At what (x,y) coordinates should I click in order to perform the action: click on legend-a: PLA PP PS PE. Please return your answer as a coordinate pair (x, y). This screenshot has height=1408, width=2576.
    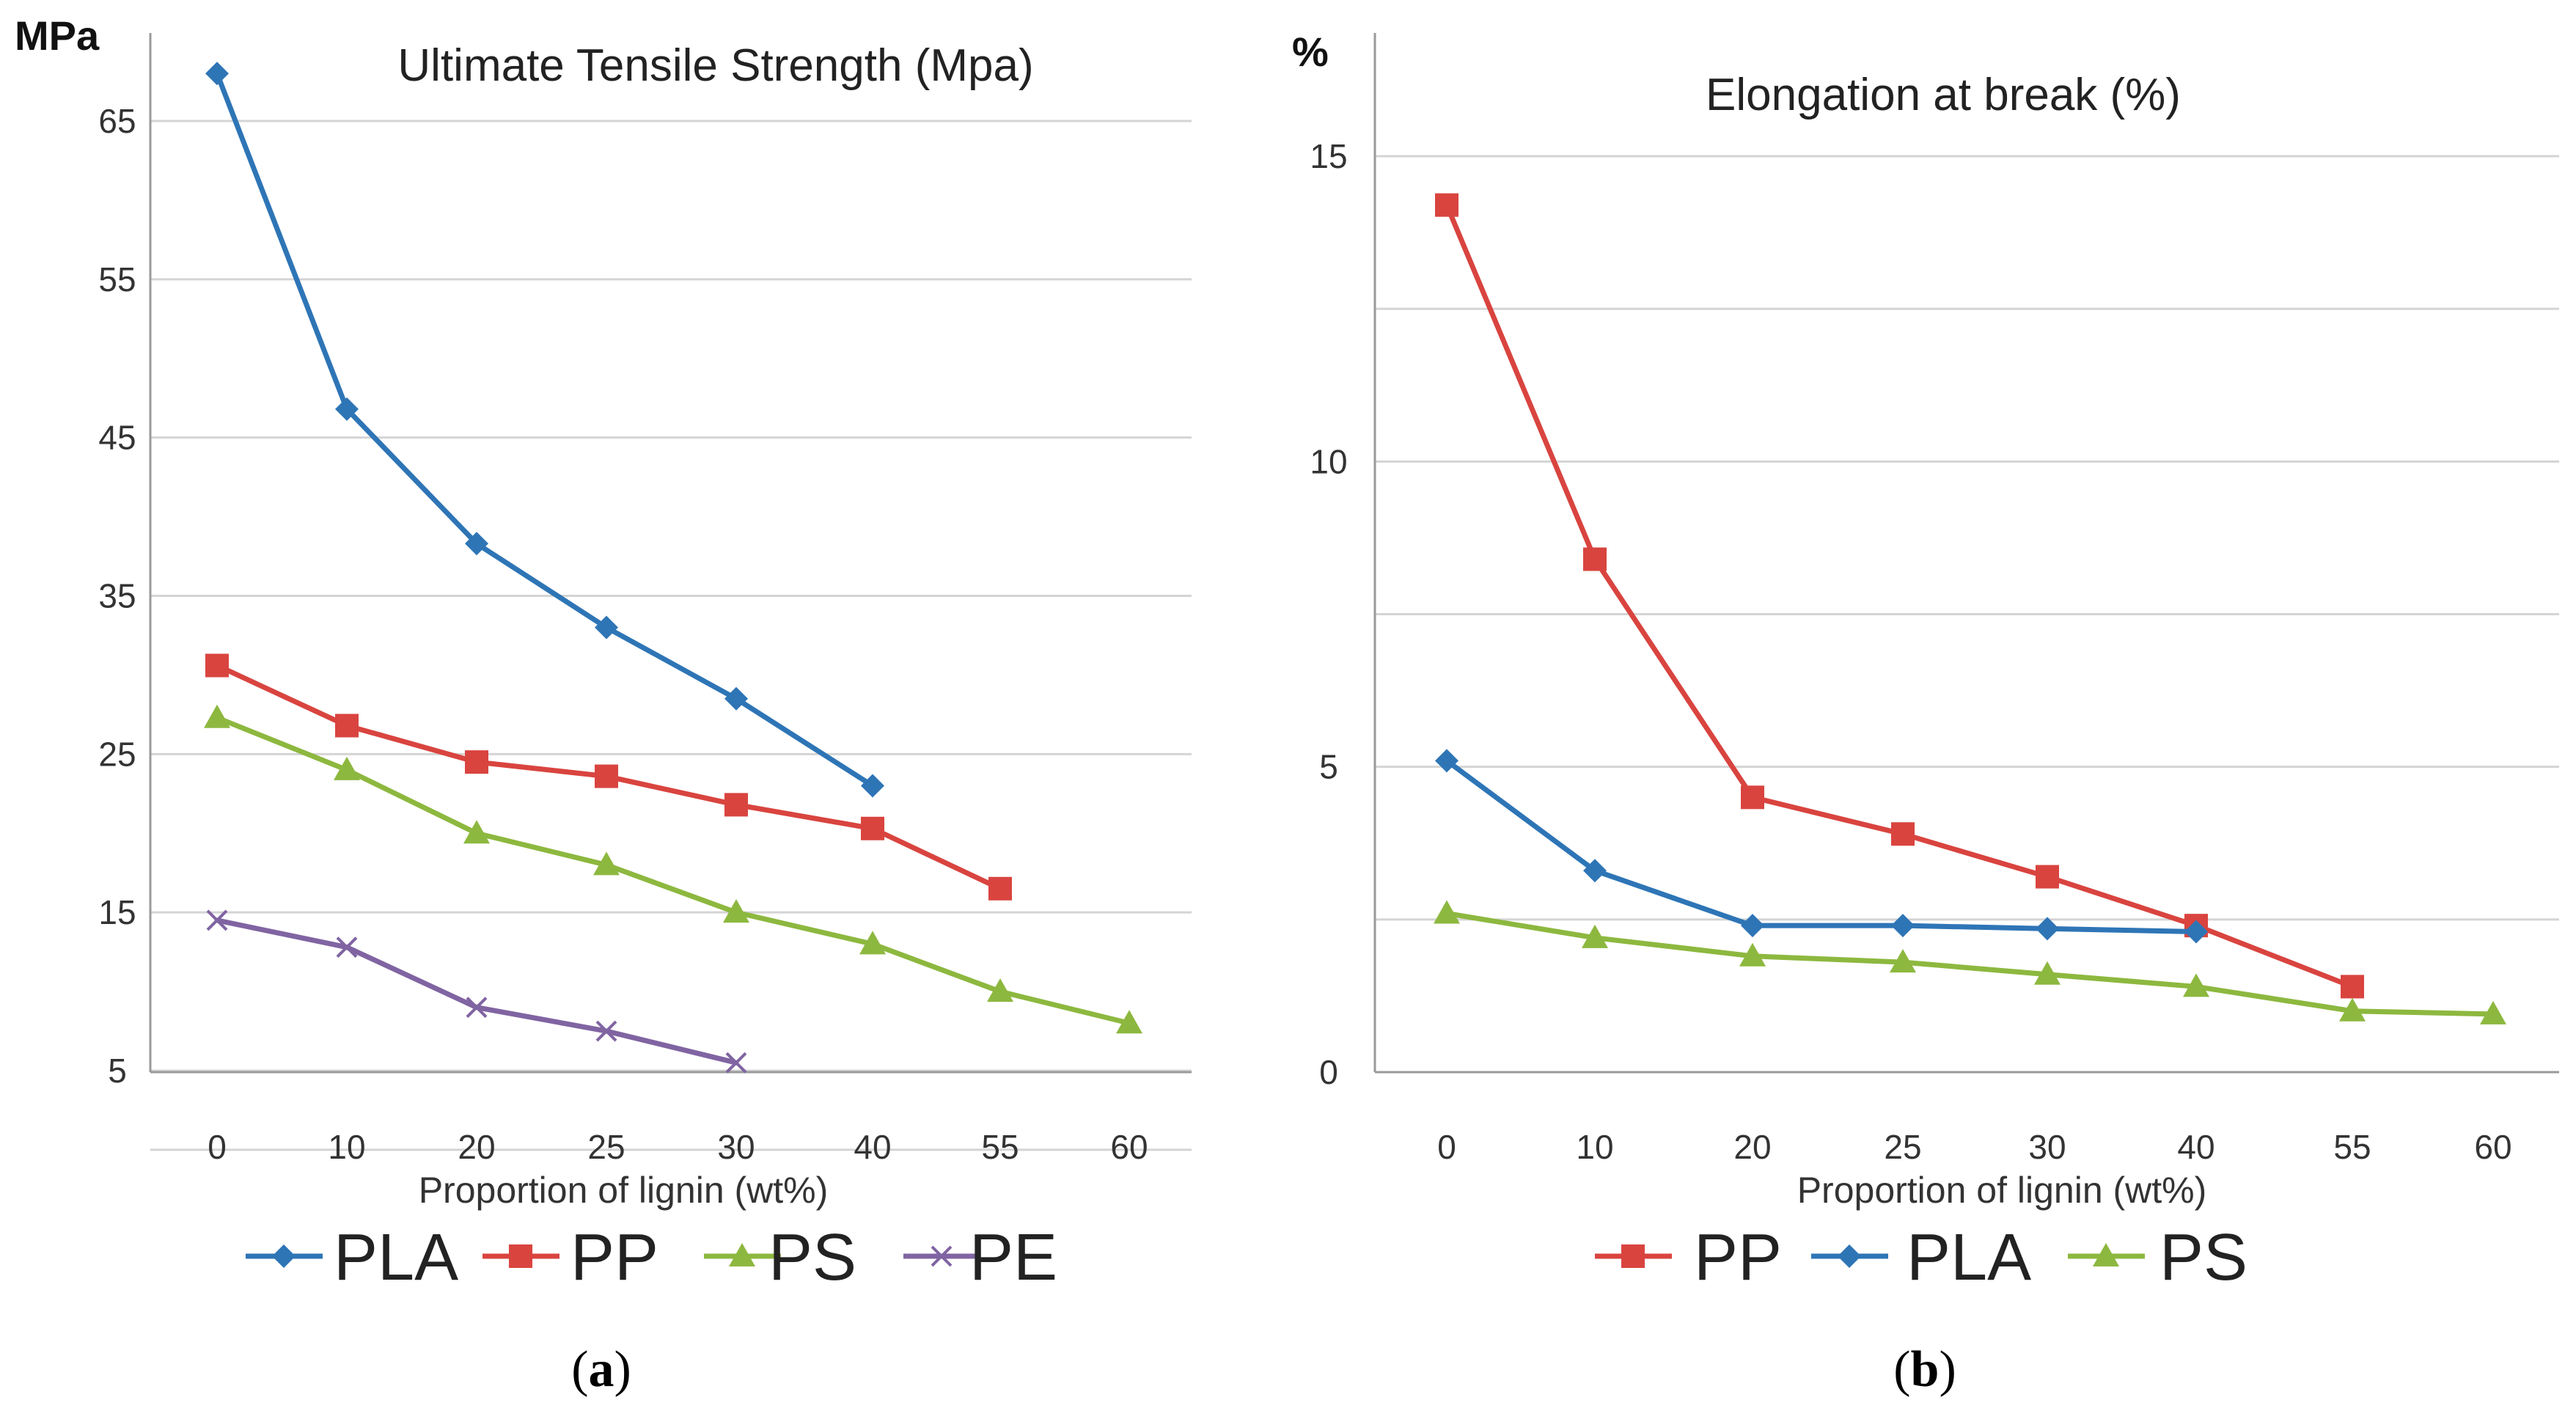
    Looking at the image, I should click on (652, 1257).